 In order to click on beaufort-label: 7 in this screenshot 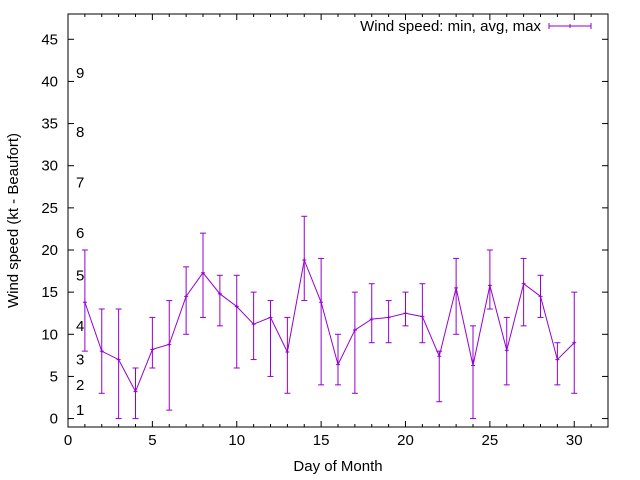, I will do `click(80, 183)`.